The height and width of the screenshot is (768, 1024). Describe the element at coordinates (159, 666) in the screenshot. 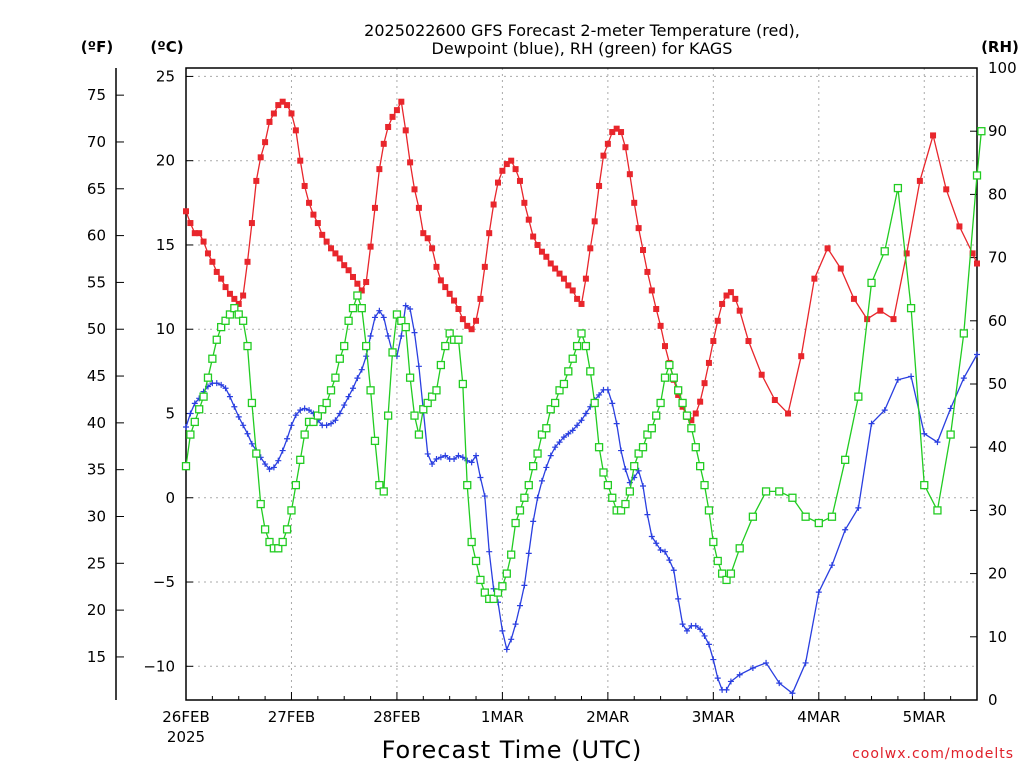

I see `celsius-tick-label: −10` at that location.